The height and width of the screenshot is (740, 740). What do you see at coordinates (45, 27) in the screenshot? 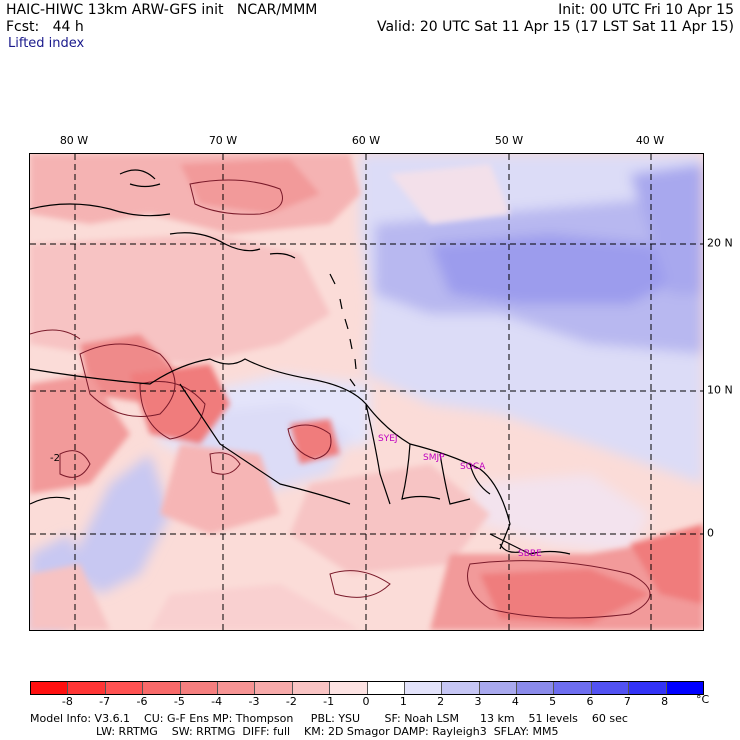
I see `forecast-hour: Fcst: 44 h` at bounding box center [45, 27].